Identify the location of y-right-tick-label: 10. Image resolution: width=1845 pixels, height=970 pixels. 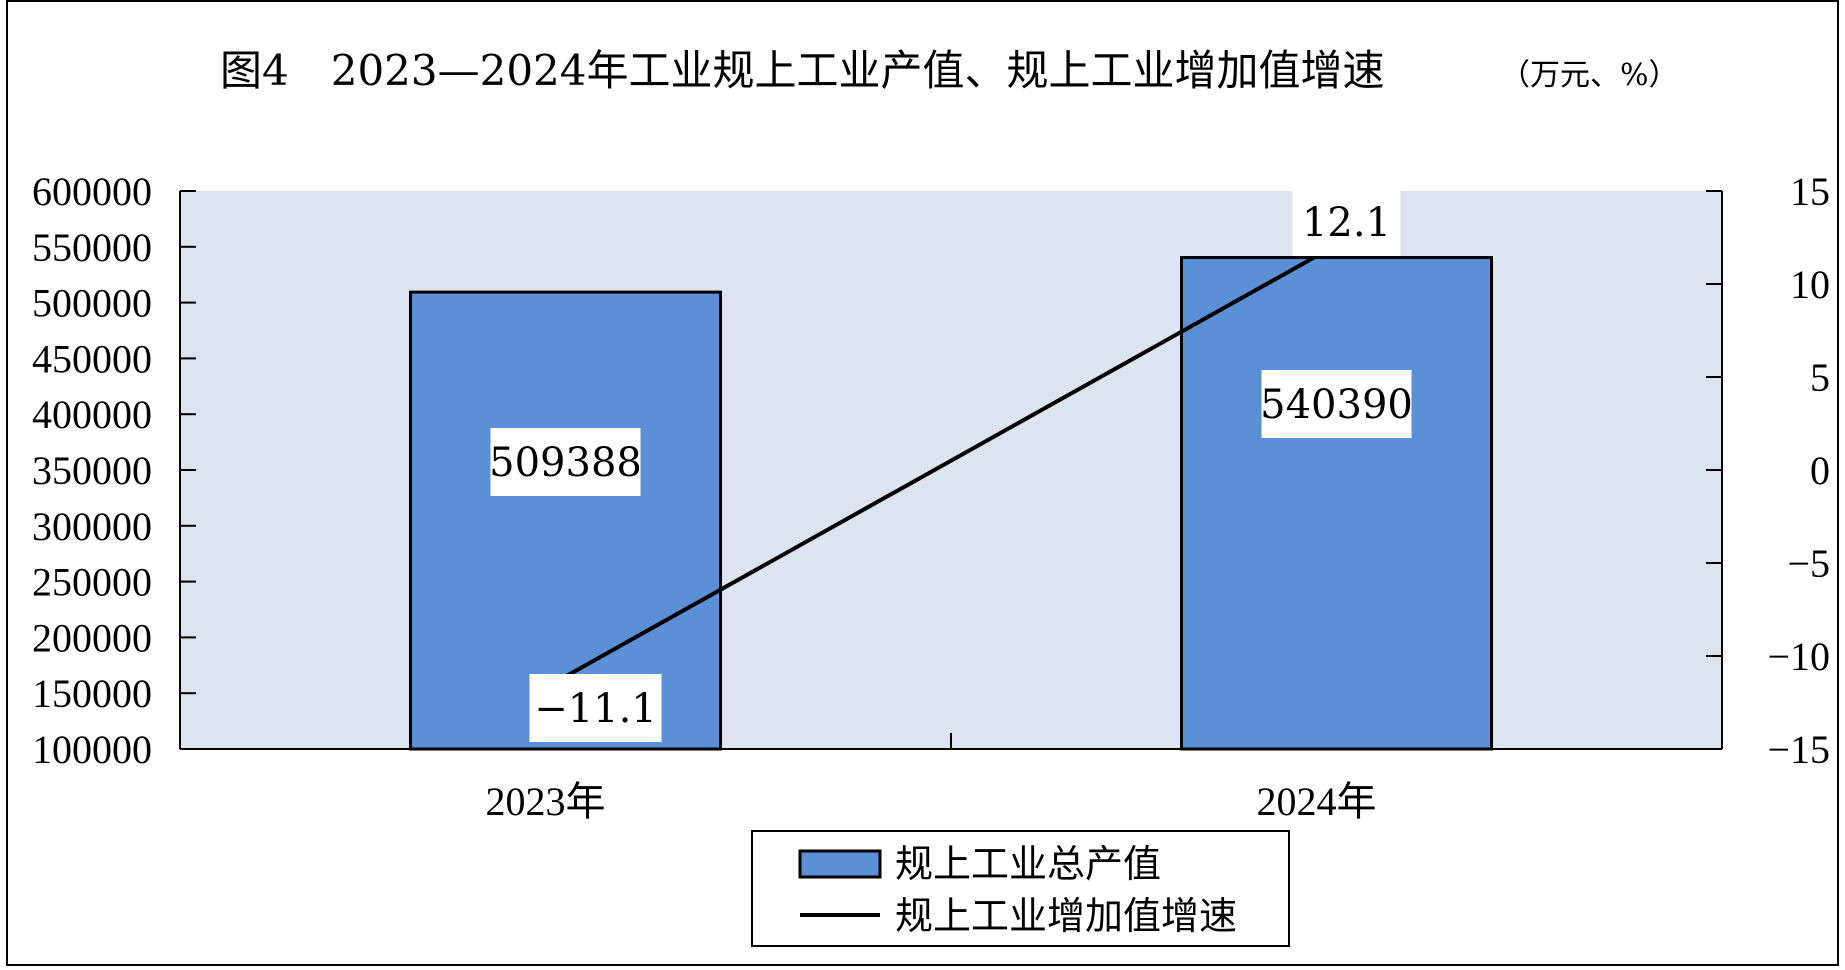
(1810, 284).